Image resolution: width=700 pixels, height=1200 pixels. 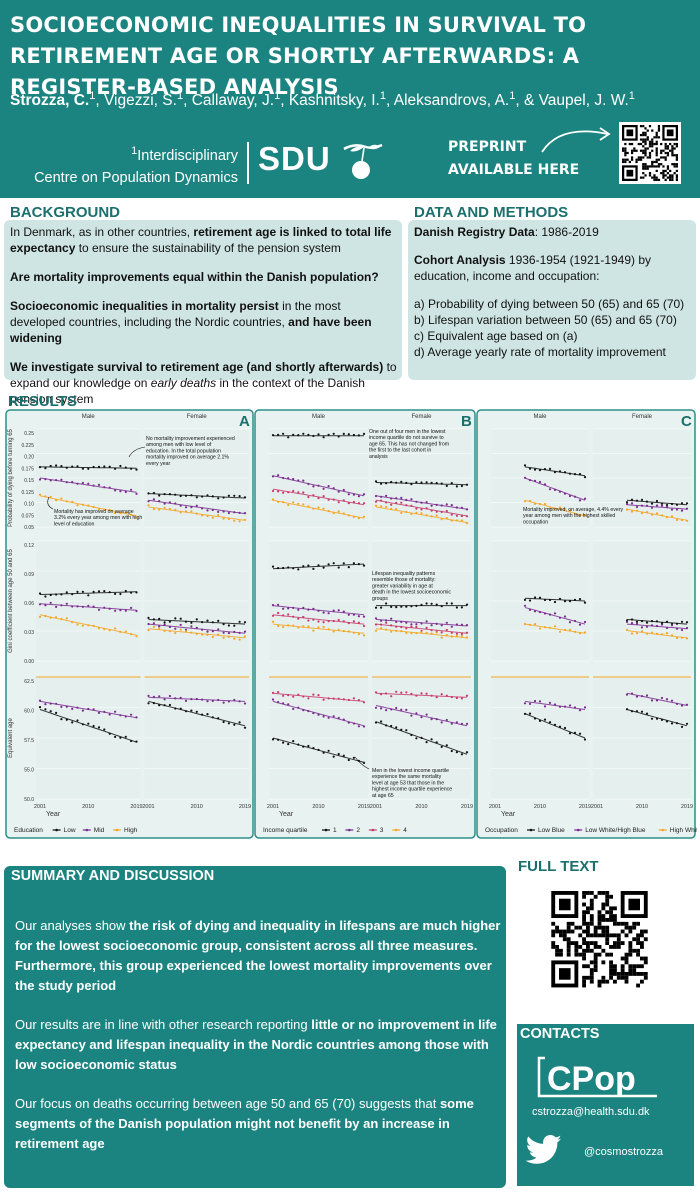 What do you see at coordinates (624, 1152) in the screenshot?
I see `twitter-handle: @cosmostrozza` at bounding box center [624, 1152].